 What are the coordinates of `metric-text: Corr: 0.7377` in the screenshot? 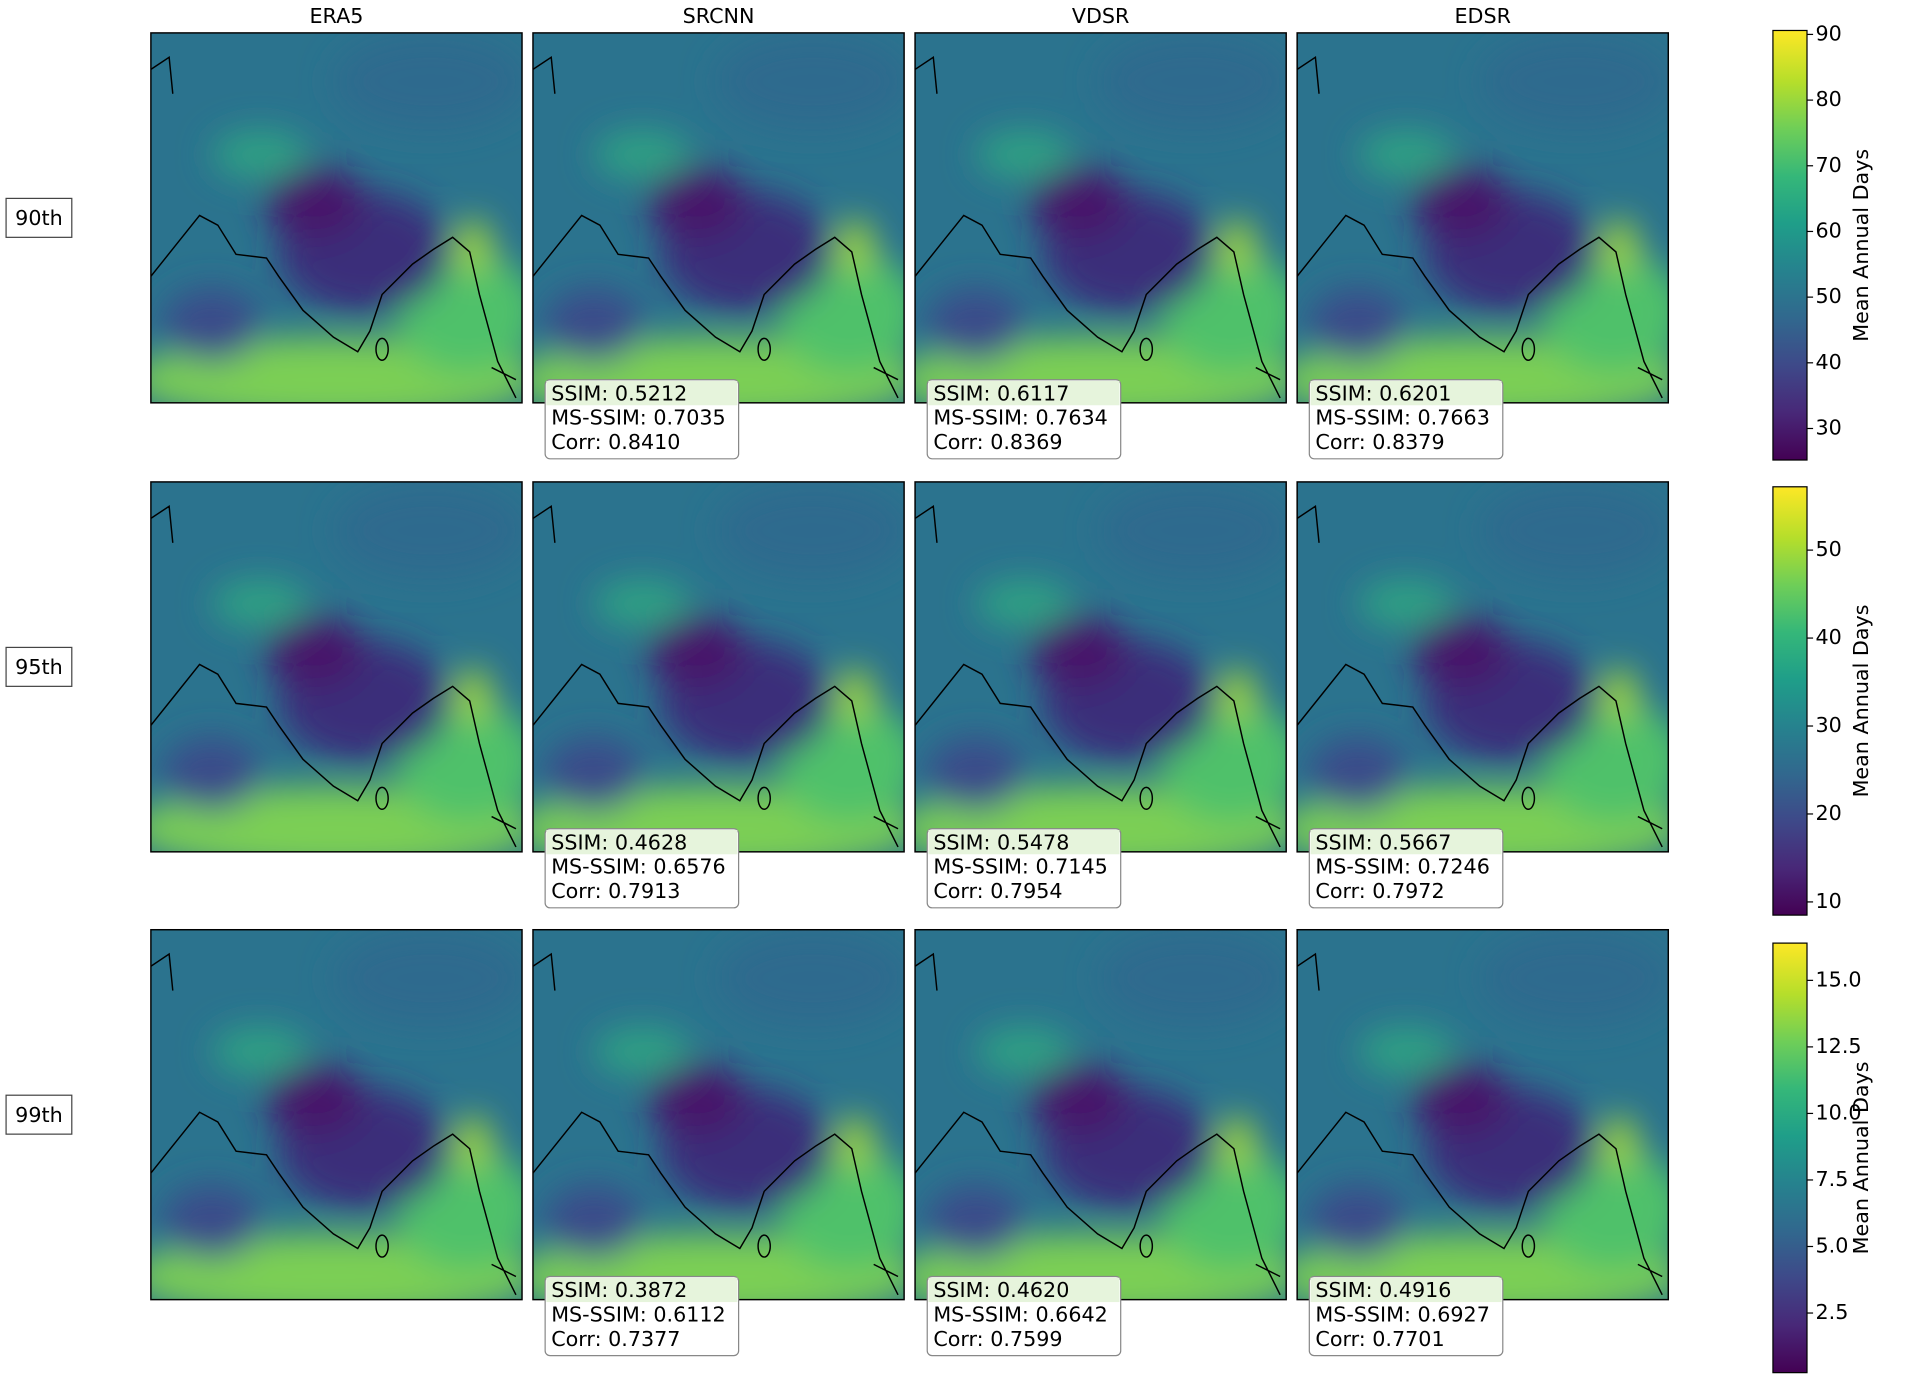 It's located at (615, 1339).